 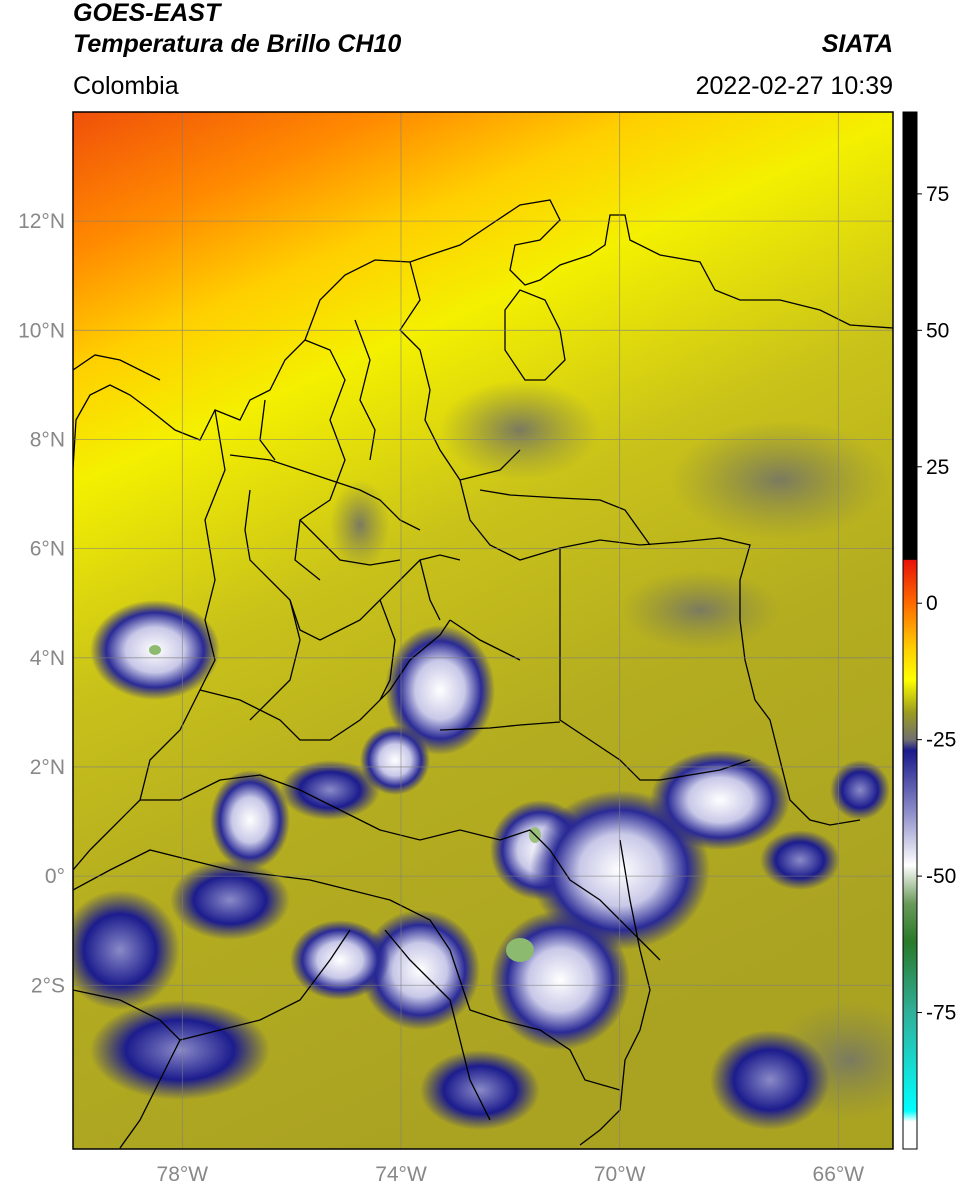 I want to click on latitude-axis: 12°N 10°N 8°N 6°N 4°N 2°N 0° 2°S, so click(x=41, y=603).